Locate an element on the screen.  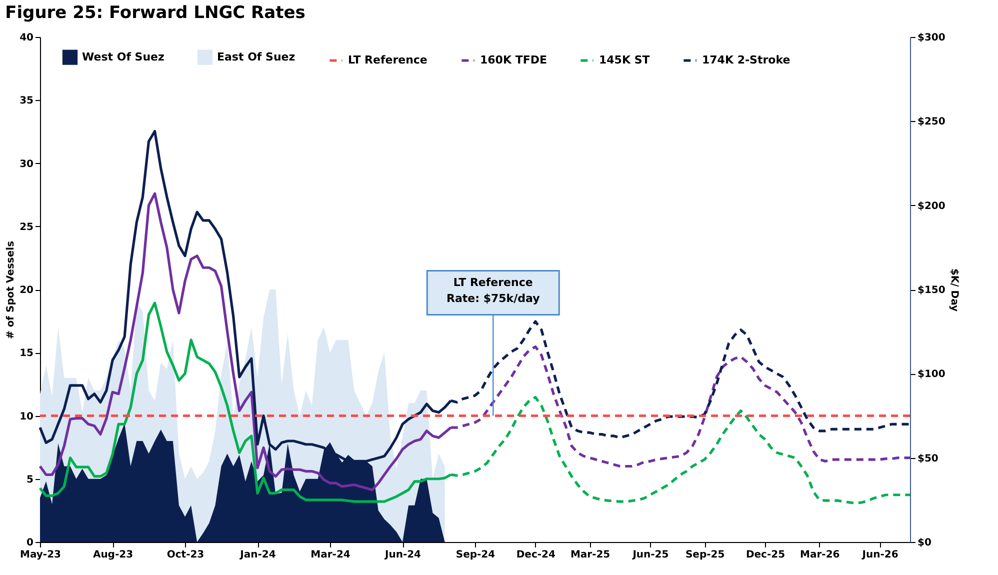
y-tick-label: 20 is located at coordinates (27, 290).